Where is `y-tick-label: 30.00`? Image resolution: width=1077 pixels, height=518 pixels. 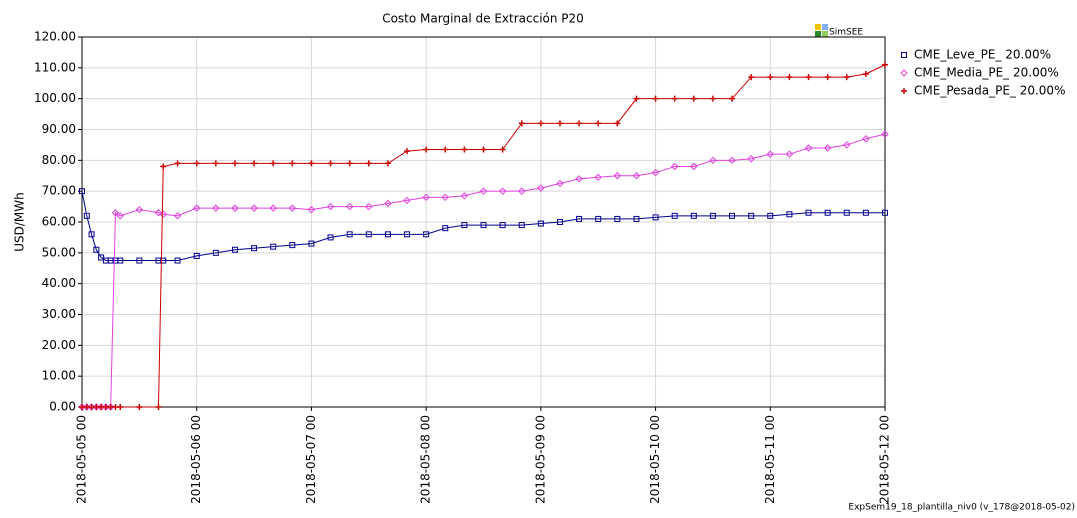 y-tick-label: 30.00 is located at coordinates (59, 314).